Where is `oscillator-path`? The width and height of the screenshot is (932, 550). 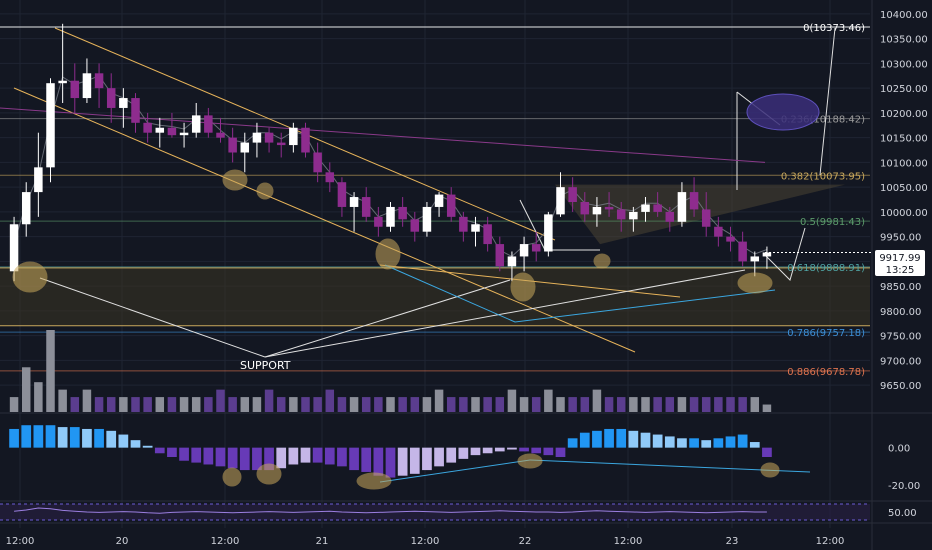 oscillator-path is located at coordinates (390, 510).